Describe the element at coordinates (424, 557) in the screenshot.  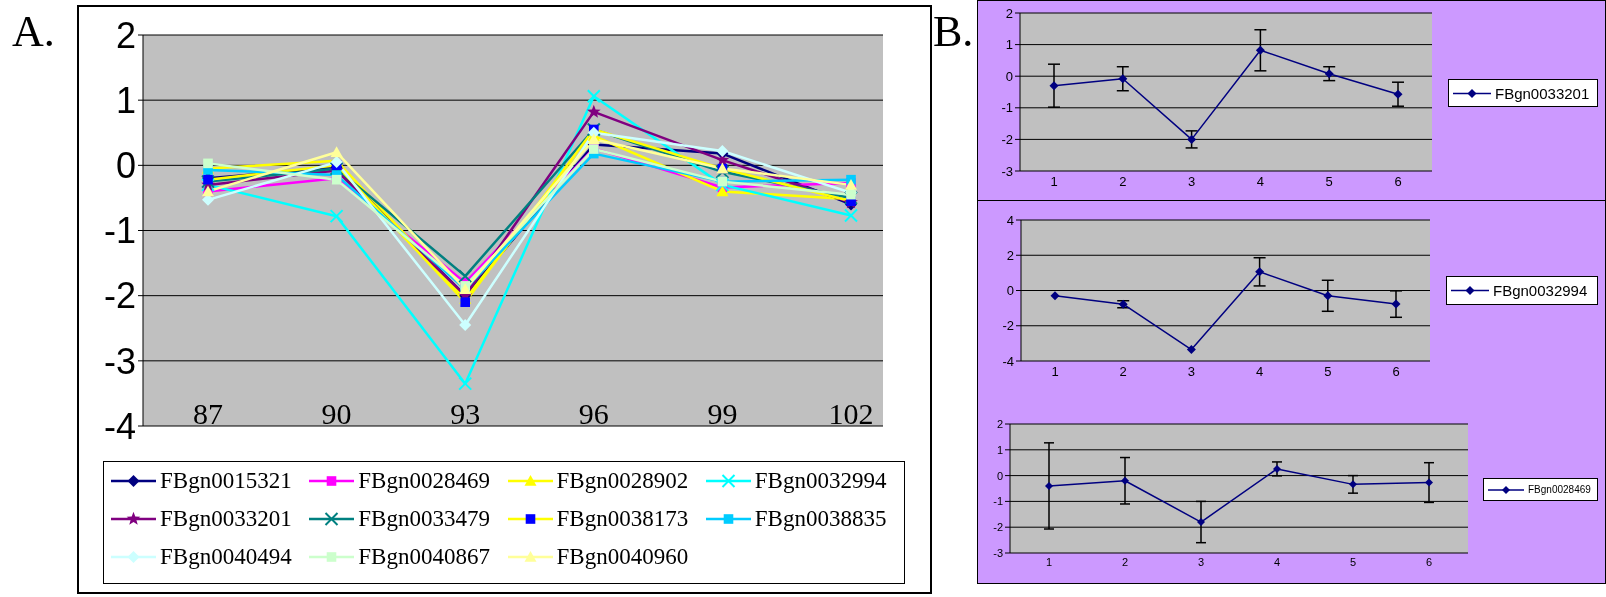
I see `legend-label: FBgn0040867` at that location.